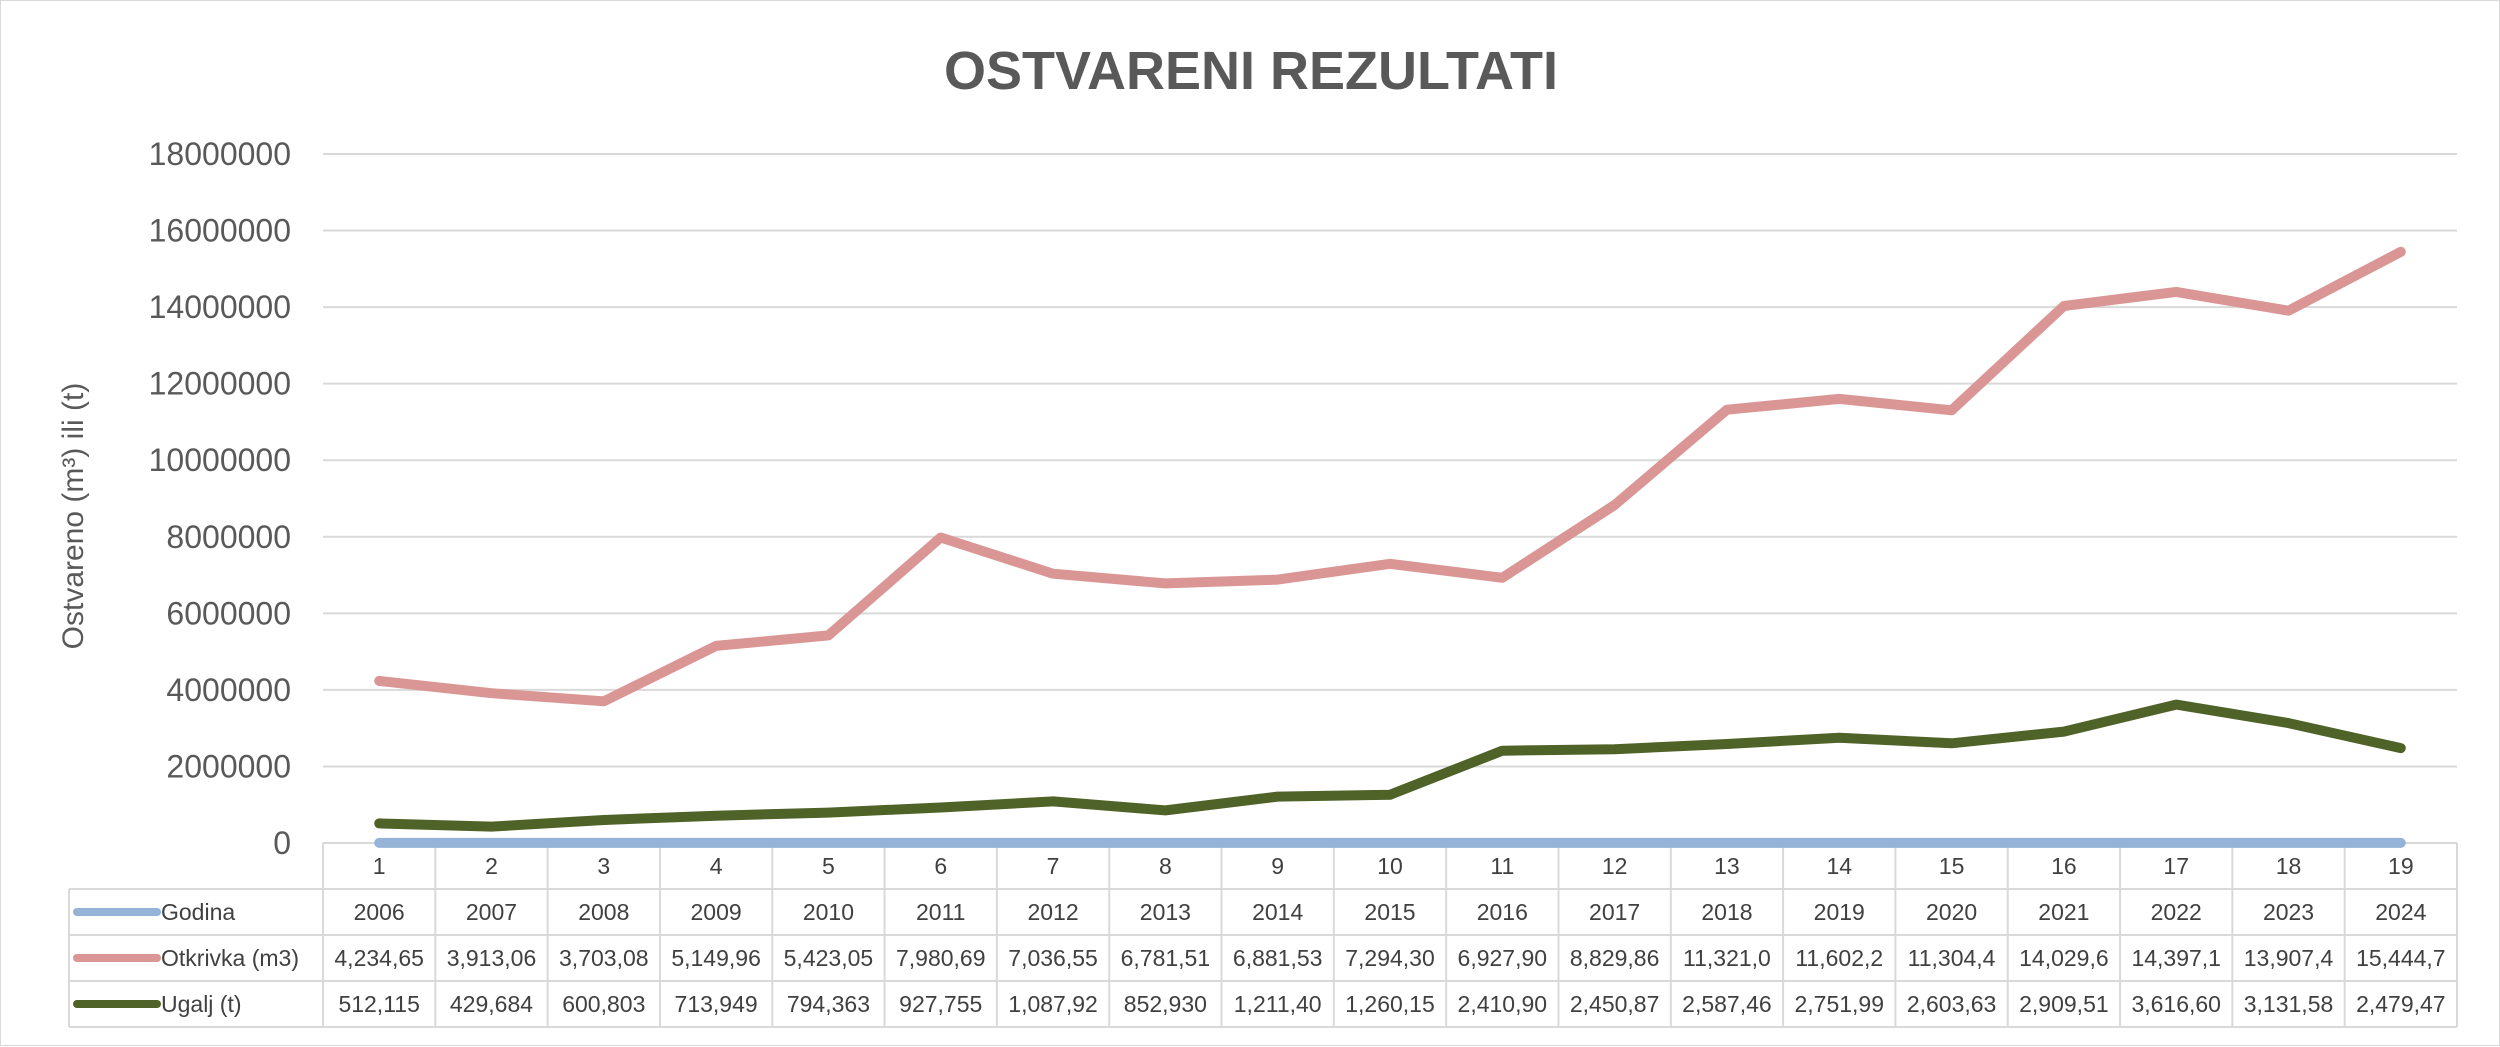  I want to click on x-tick-label: 4, so click(716, 866).